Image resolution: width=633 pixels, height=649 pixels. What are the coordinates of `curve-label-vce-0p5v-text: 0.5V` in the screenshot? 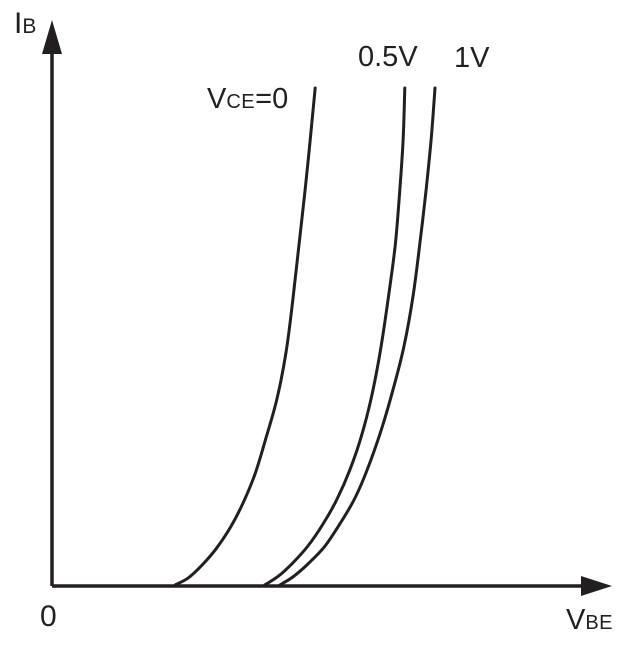 It's located at (388, 57).